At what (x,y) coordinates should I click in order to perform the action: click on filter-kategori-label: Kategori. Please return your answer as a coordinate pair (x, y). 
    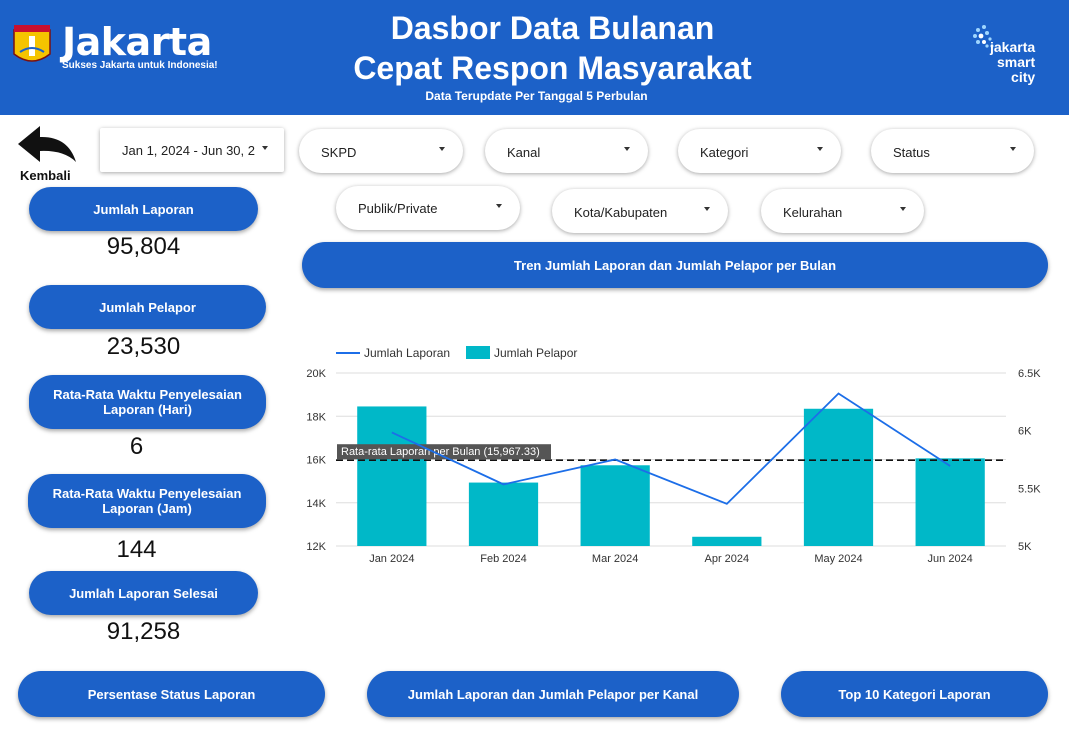
    Looking at the image, I should click on (724, 152).